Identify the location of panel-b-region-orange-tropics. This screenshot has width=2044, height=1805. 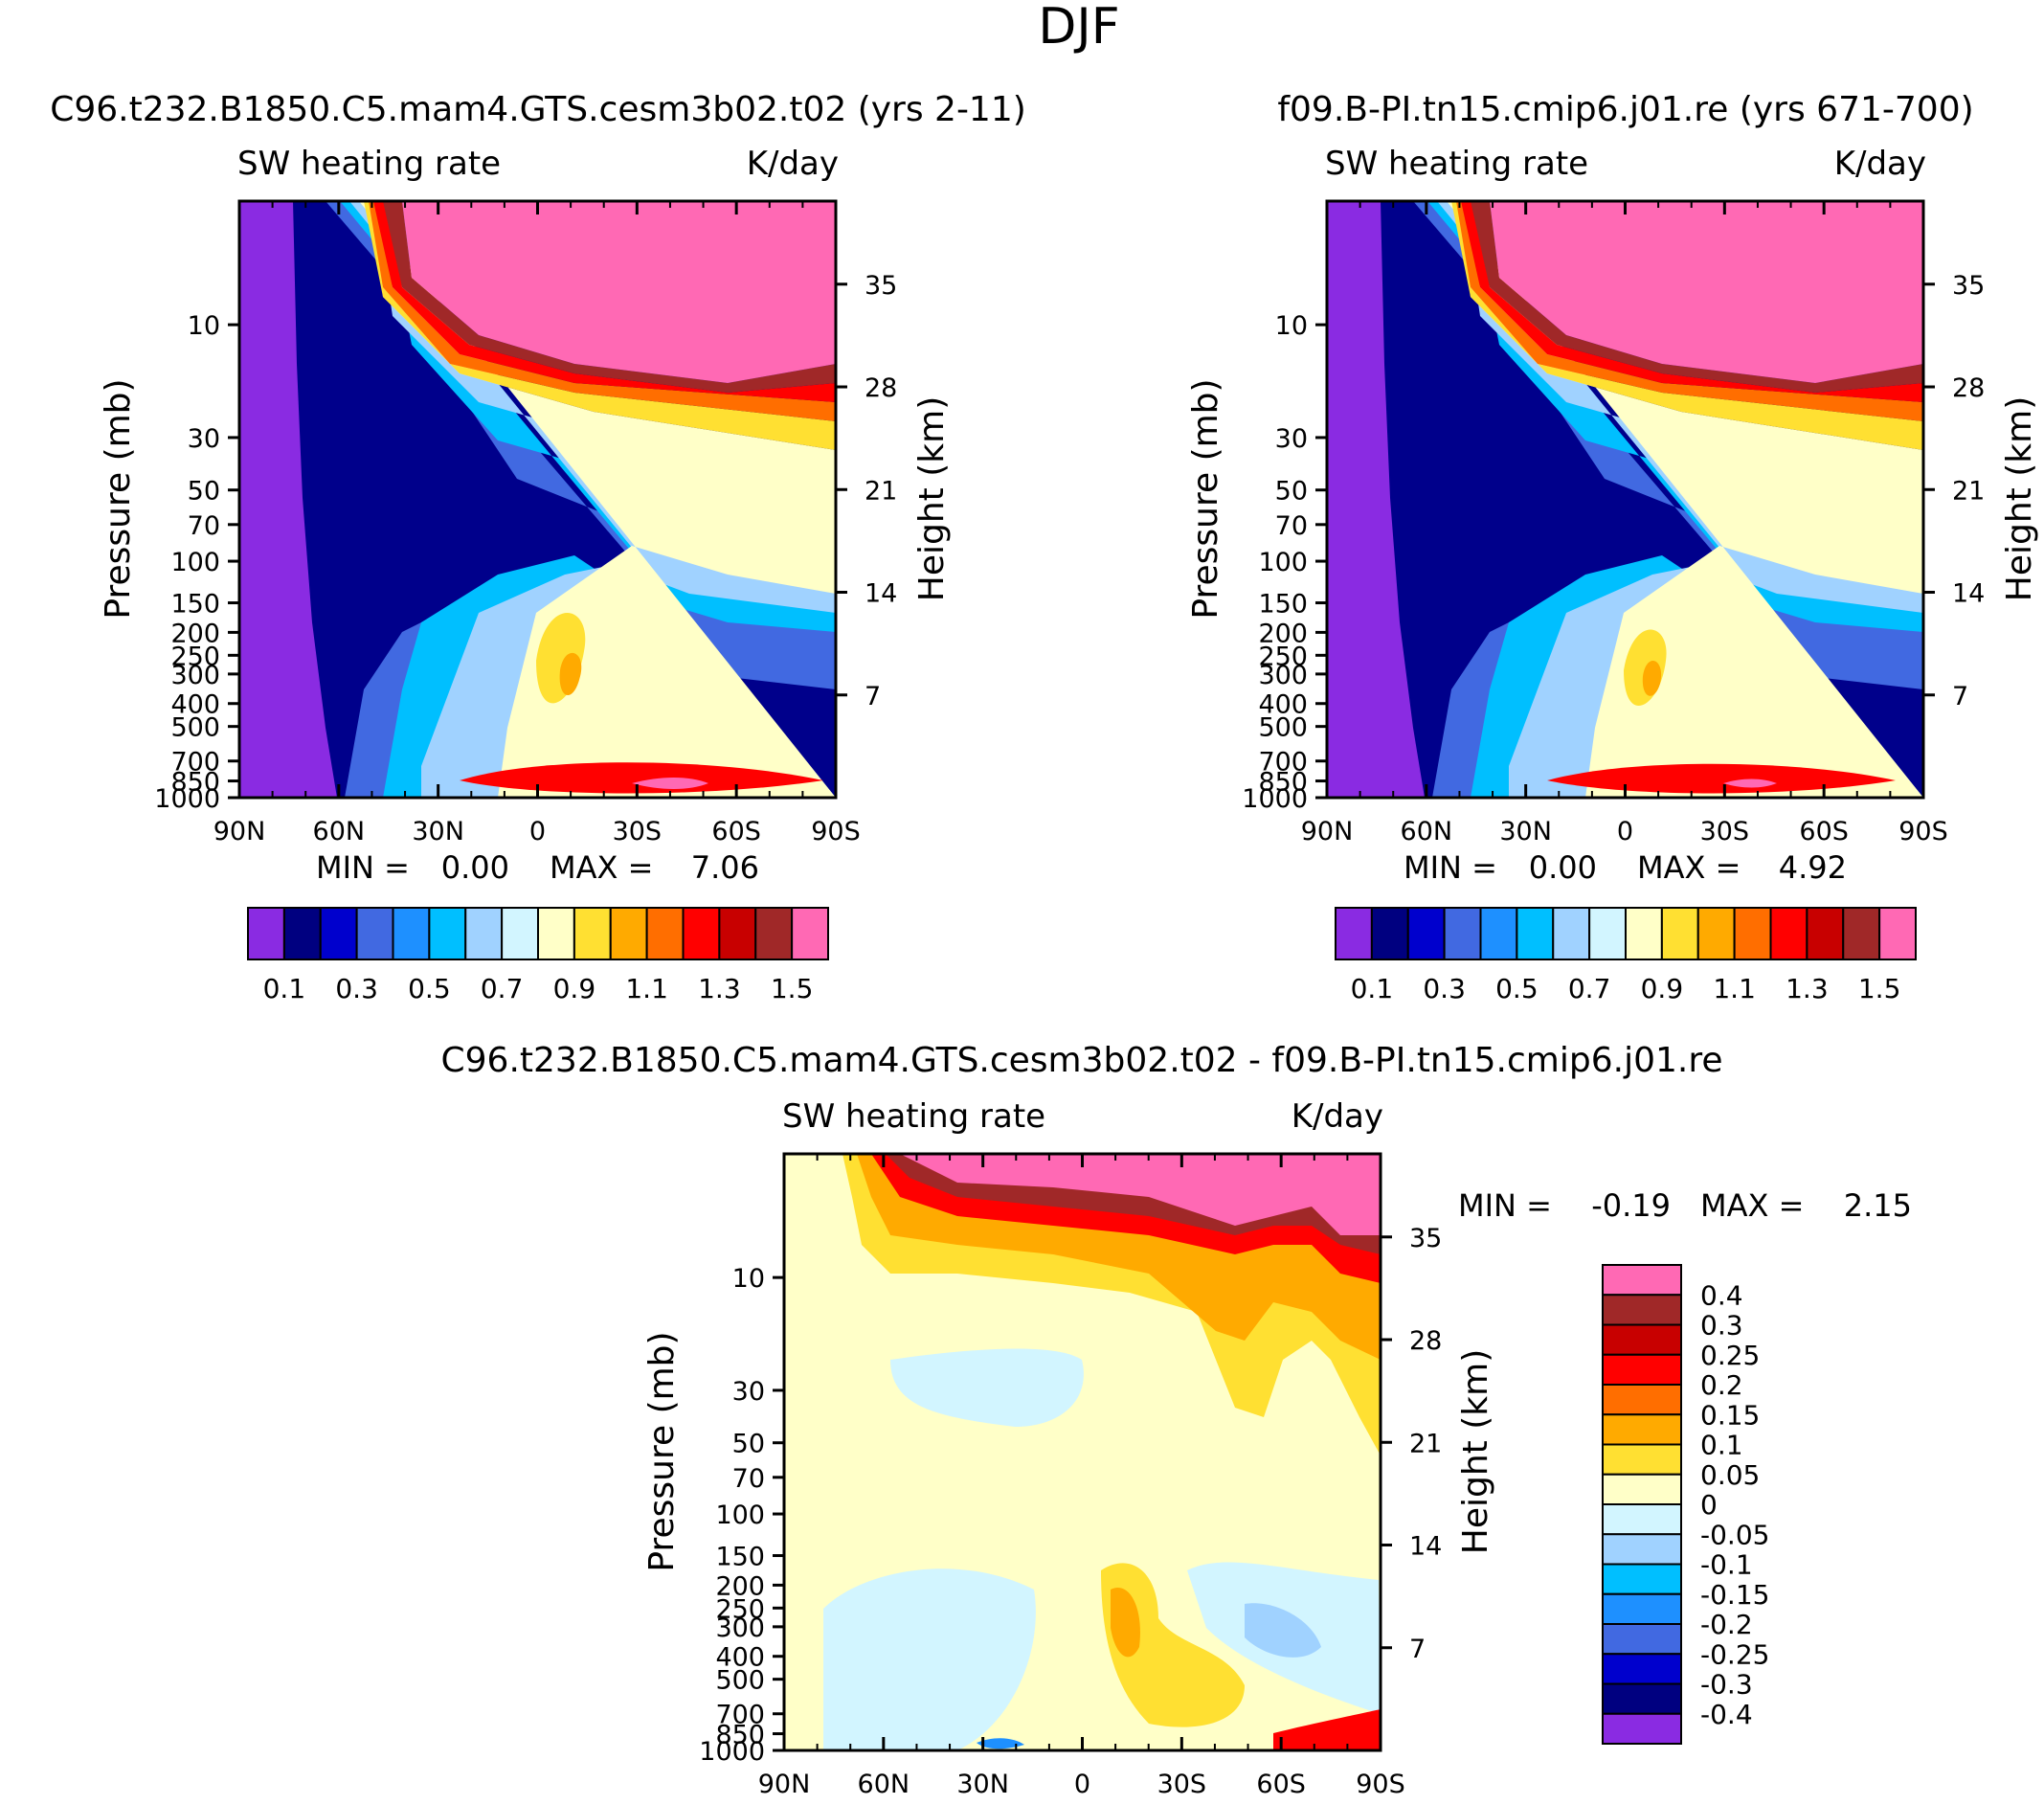
(1652, 678).